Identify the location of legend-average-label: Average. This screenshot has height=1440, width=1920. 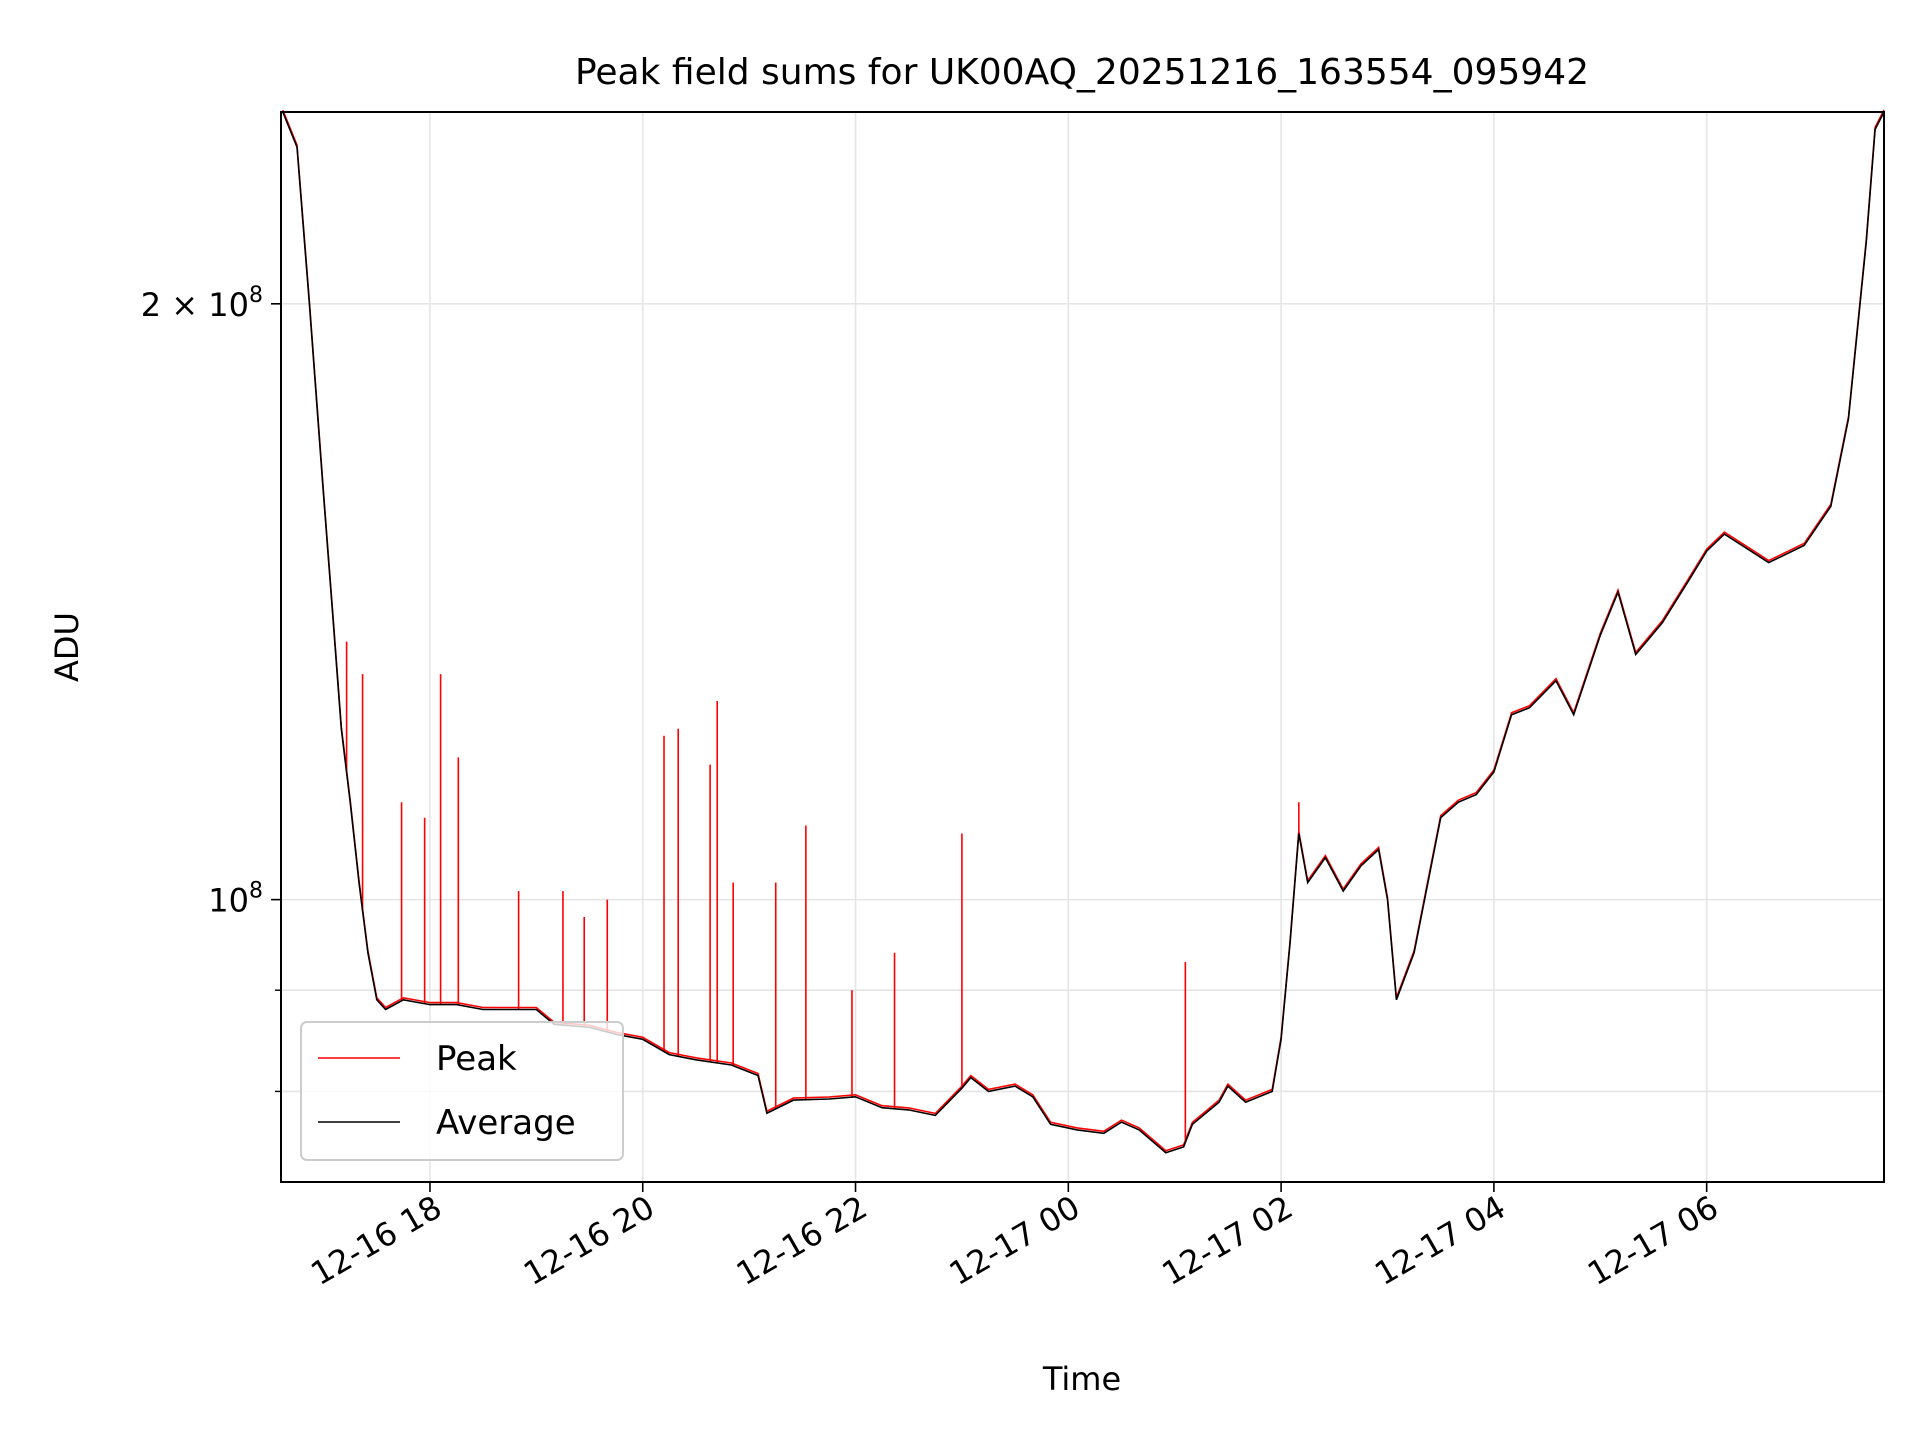
(506, 1123).